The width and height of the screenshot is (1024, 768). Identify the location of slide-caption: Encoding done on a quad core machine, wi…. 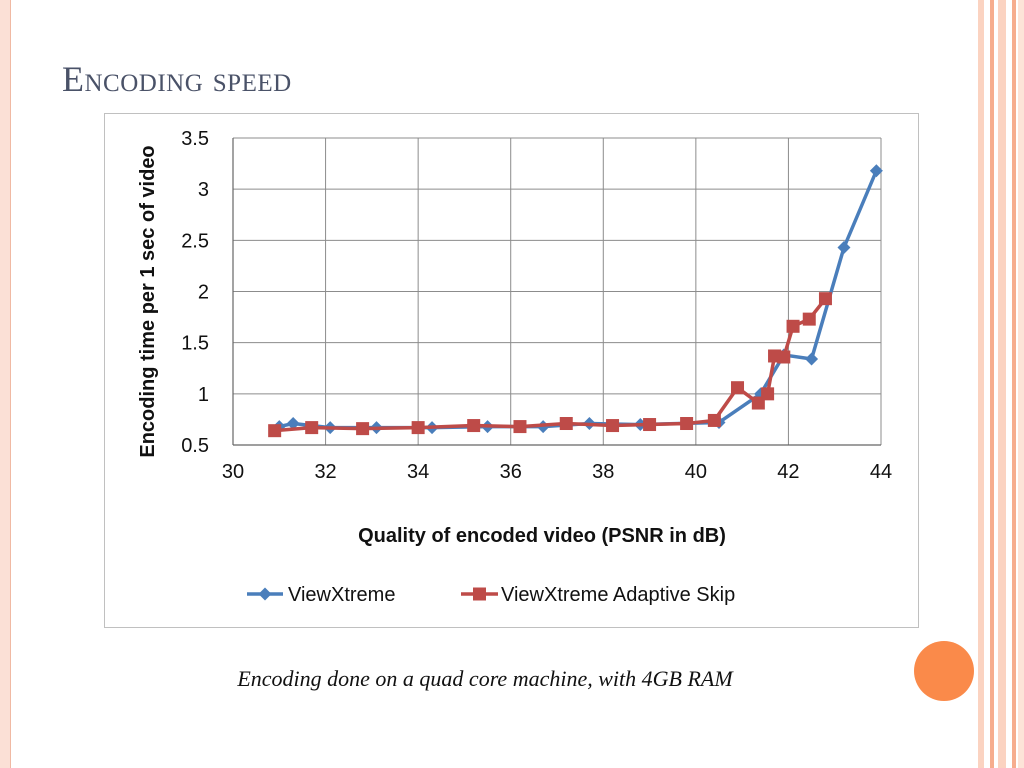
(485, 678).